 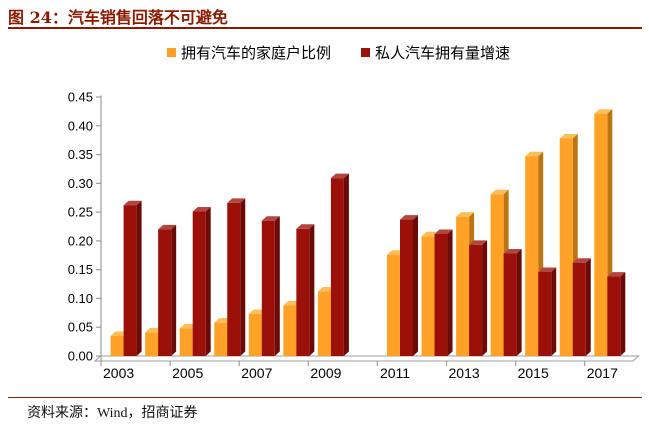 I want to click on y-tick-label: 0.15, so click(x=80, y=269).